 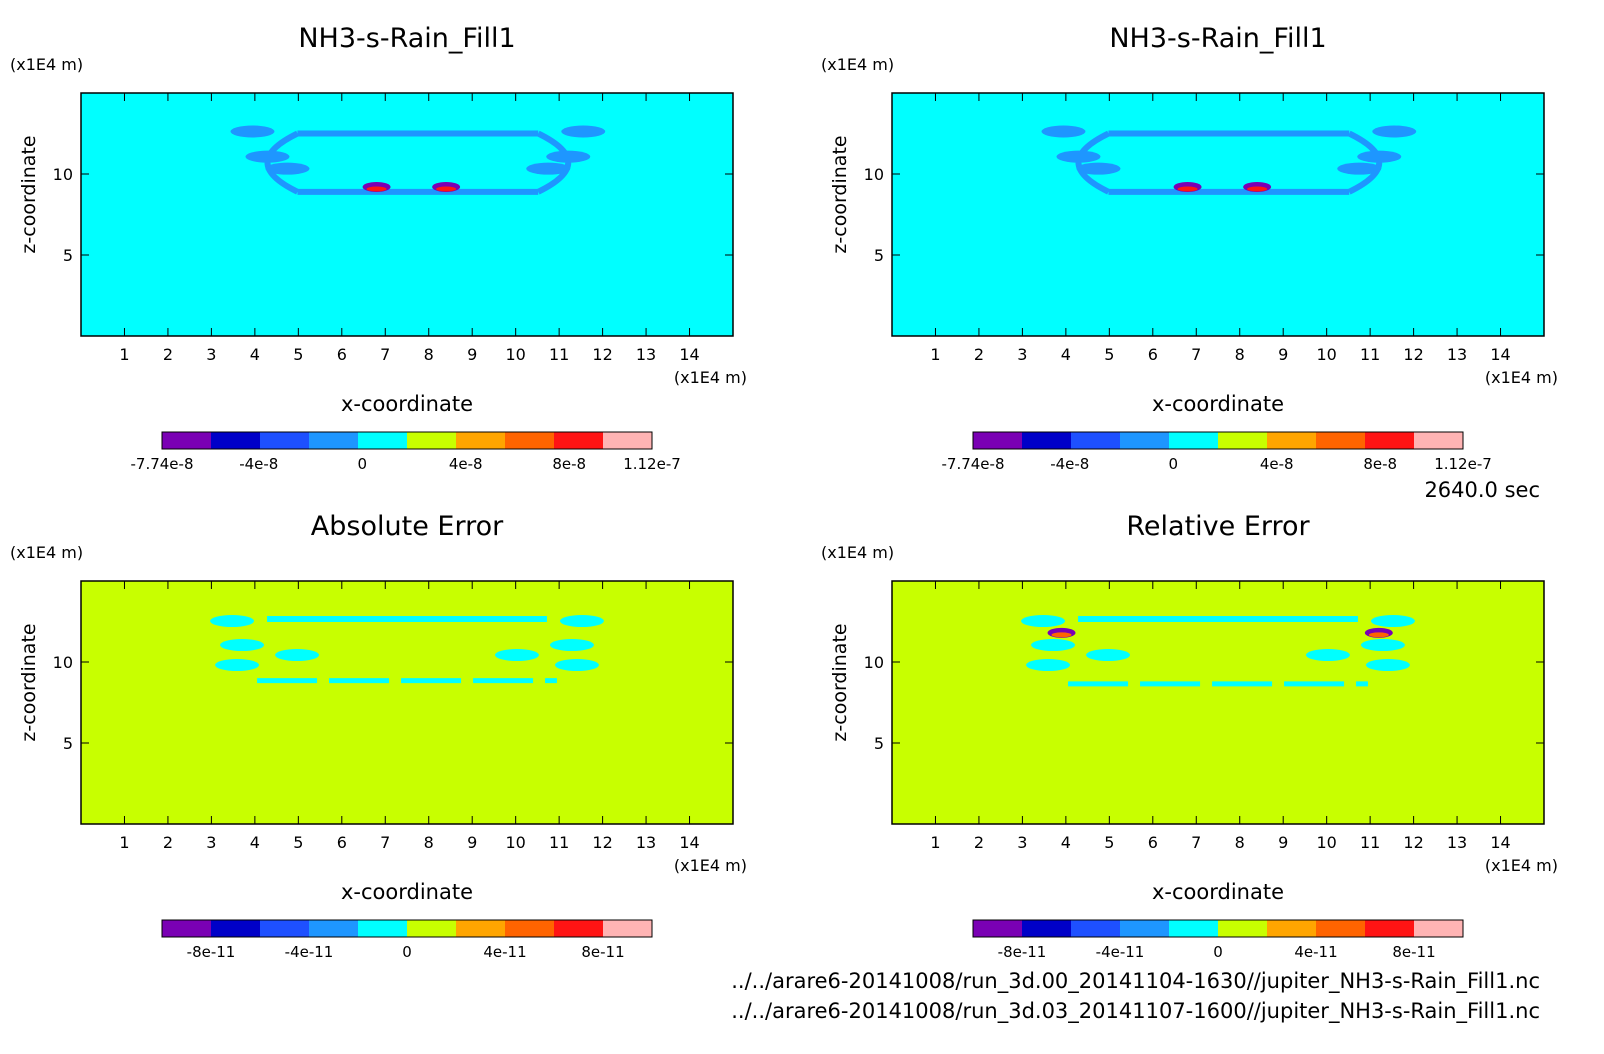 I want to click on colorbar-label: 8e-11, so click(x=602, y=952).